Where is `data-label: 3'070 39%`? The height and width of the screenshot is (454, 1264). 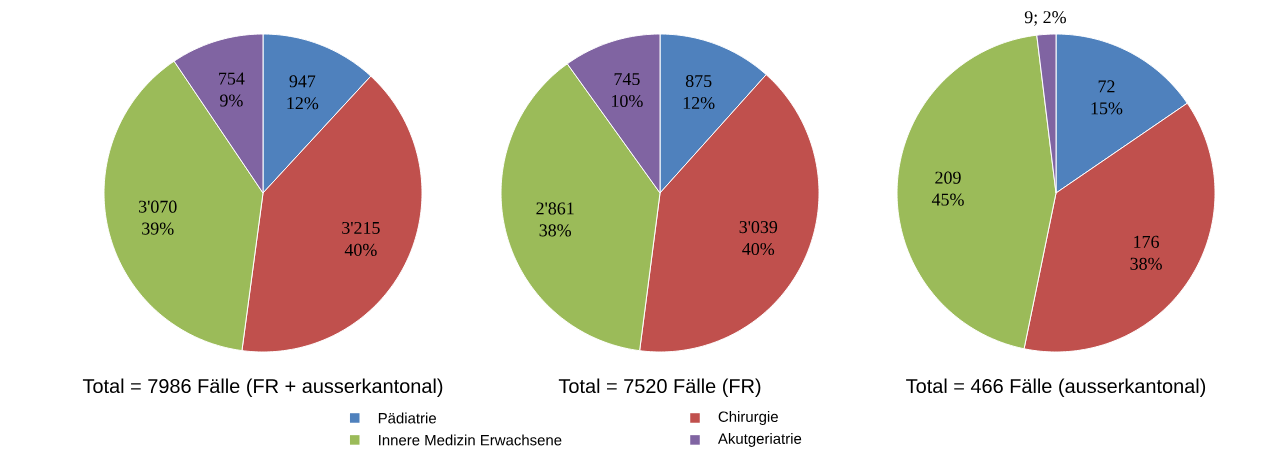
data-label: 3'070 39% is located at coordinates (158, 217).